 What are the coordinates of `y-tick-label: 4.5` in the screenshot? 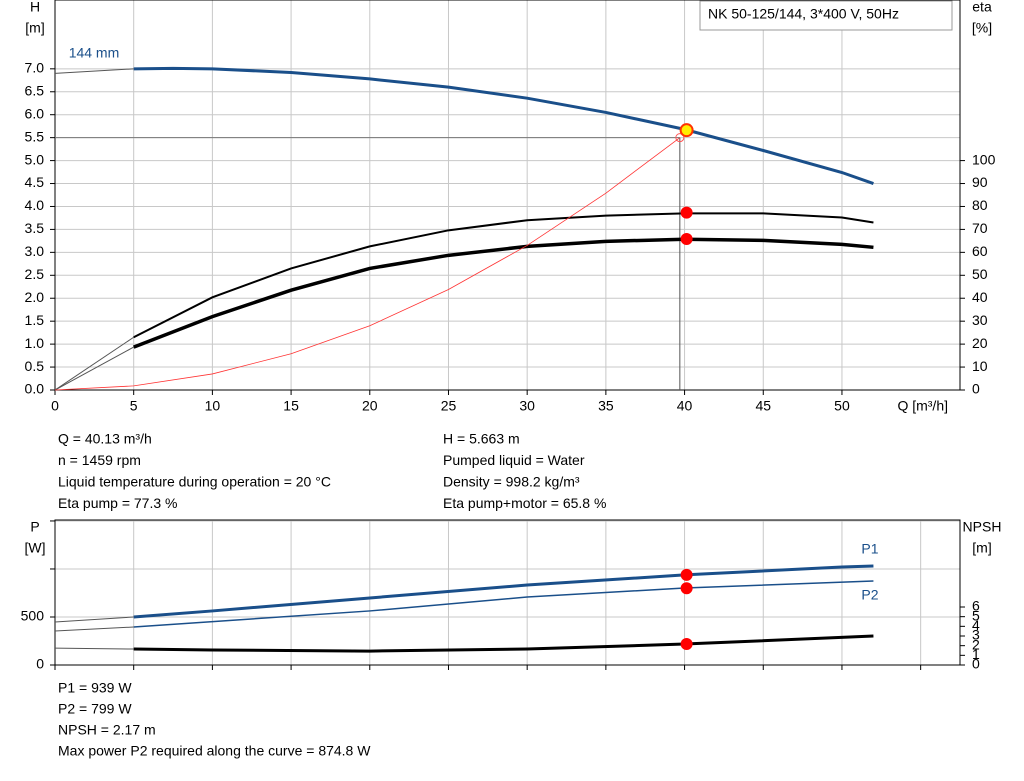 It's located at (35, 182).